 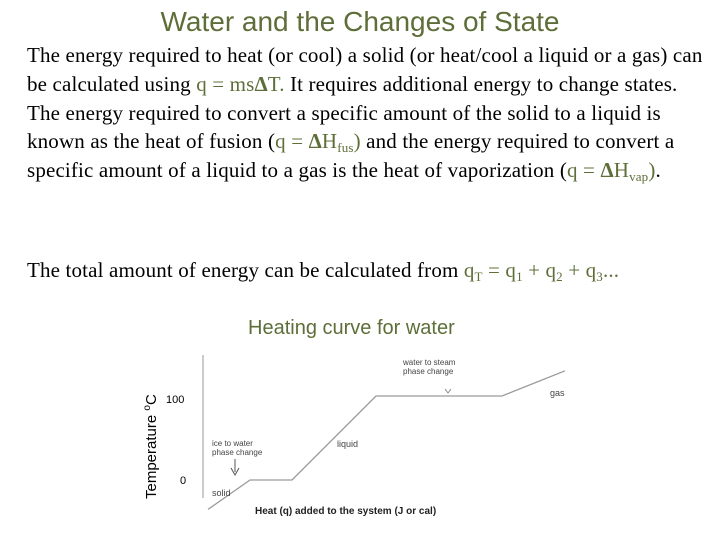 I want to click on label-gas: gas, so click(x=557, y=393).